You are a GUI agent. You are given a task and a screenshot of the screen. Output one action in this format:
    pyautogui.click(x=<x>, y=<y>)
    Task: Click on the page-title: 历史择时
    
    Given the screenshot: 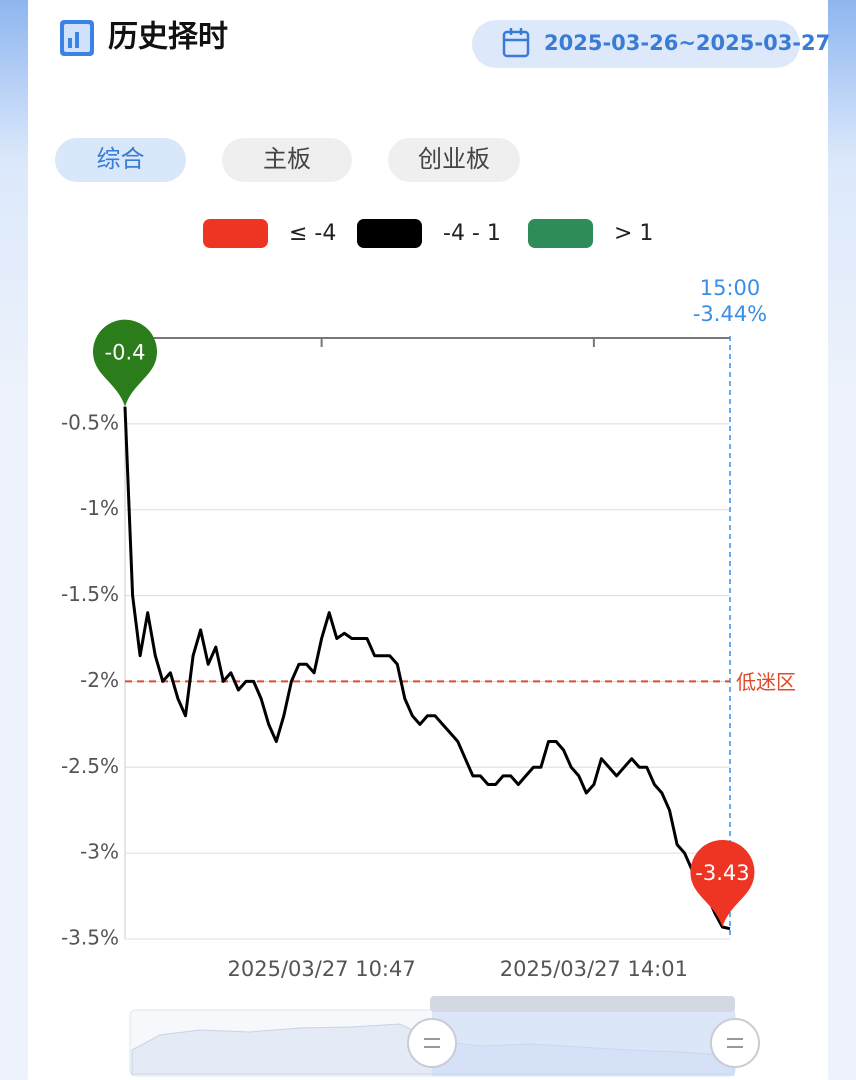 What is the action you would take?
    pyautogui.click(x=168, y=37)
    